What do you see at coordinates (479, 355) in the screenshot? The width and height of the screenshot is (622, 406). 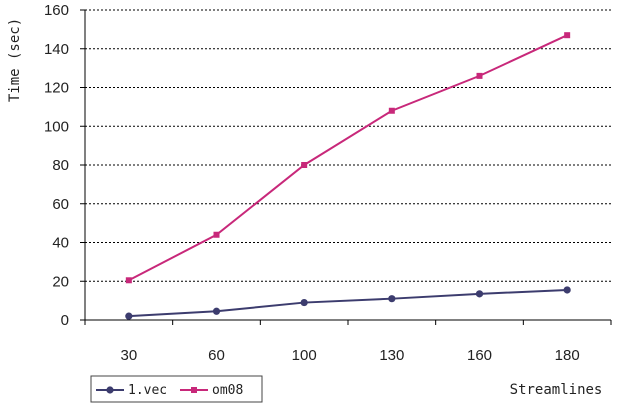 I see `x-tick-label: 160` at bounding box center [479, 355].